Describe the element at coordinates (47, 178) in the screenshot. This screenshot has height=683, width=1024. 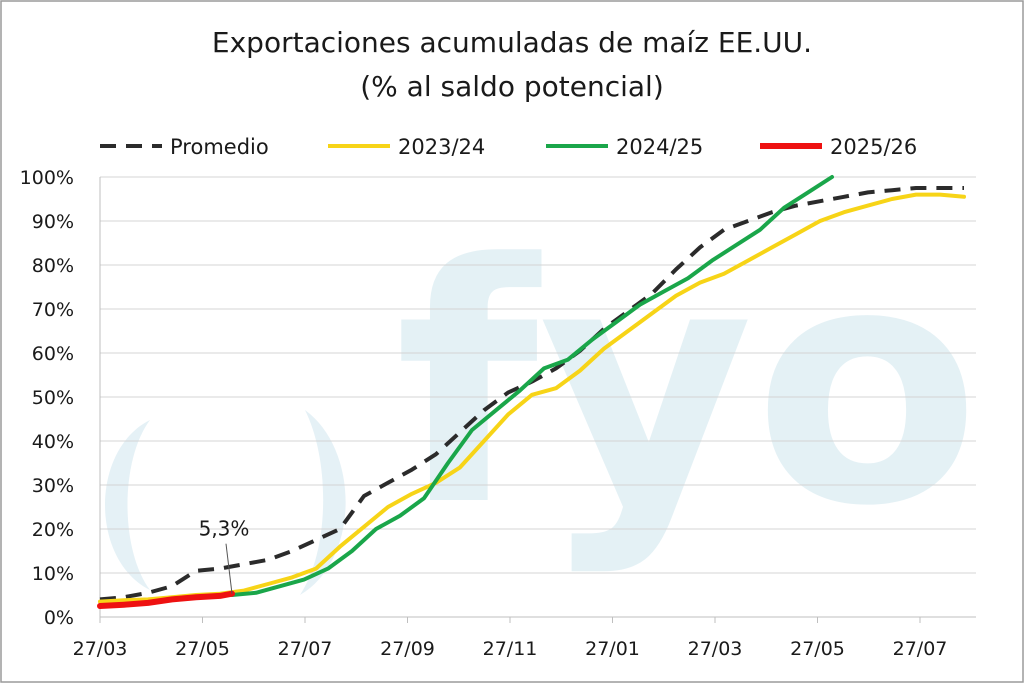
I see `y-tick-label: 100%` at that location.